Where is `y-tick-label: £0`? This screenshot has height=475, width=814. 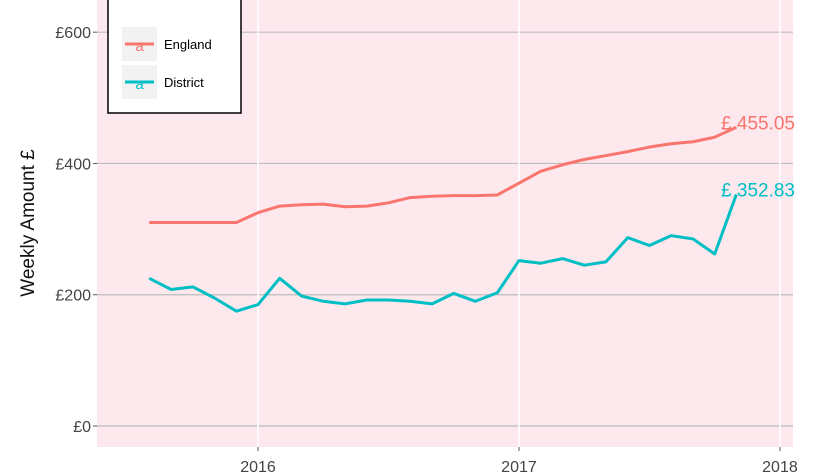
y-tick-label: £0 is located at coordinates (82, 427).